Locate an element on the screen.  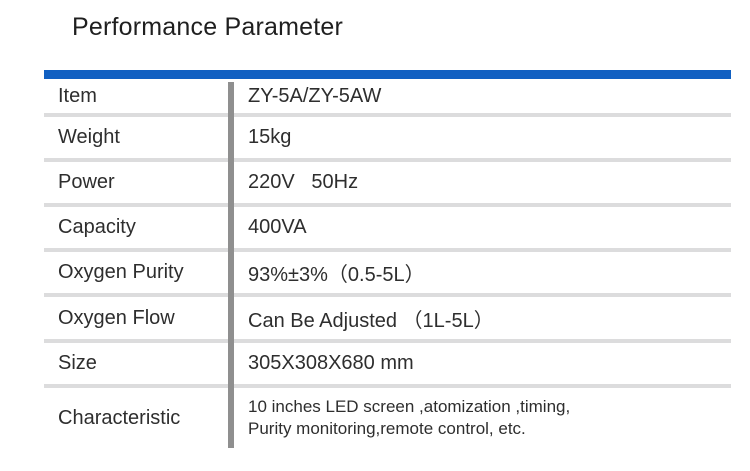
row-label: Item is located at coordinates (77, 95).